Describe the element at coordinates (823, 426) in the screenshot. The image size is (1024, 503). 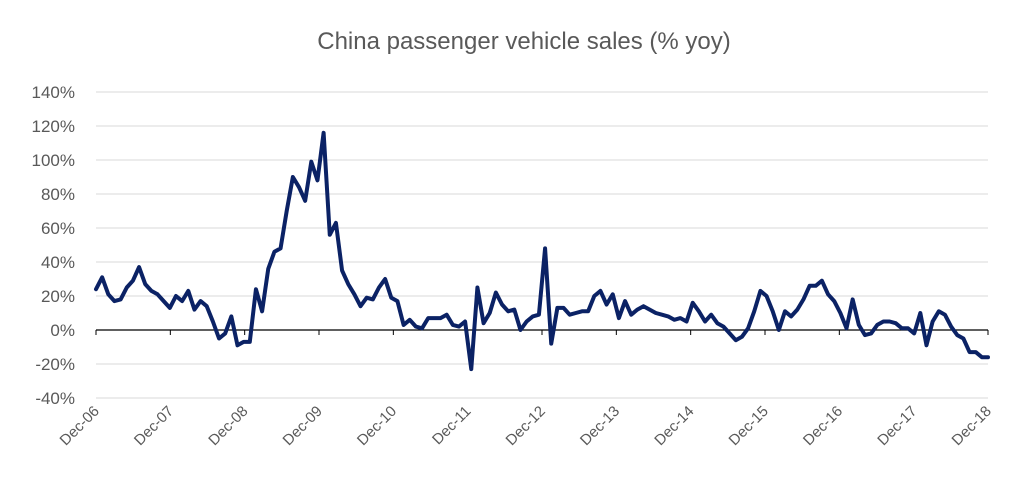
I see `x-tick-label: Dec-16` at that location.